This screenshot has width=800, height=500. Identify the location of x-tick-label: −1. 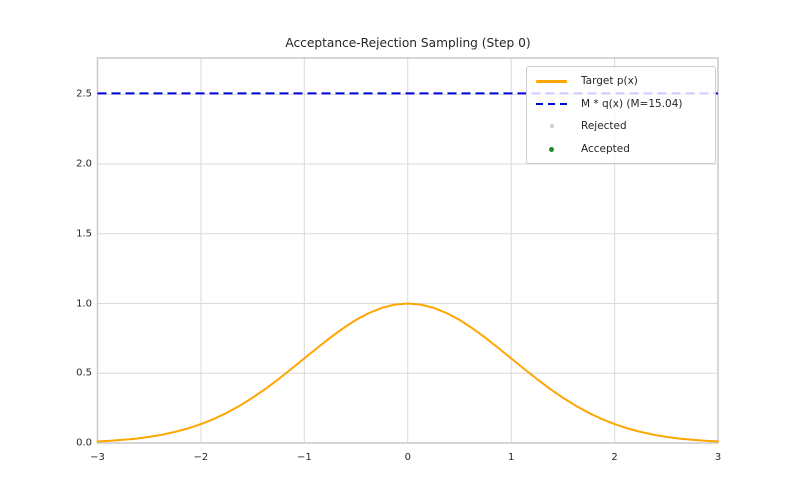
(304, 457).